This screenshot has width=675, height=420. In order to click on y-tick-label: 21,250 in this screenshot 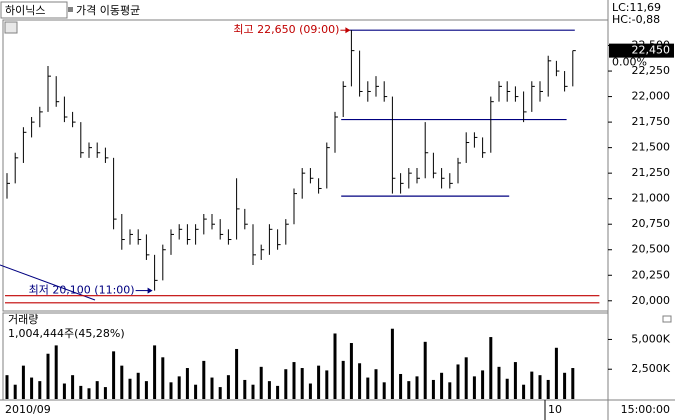, I will do `click(651, 172)`.